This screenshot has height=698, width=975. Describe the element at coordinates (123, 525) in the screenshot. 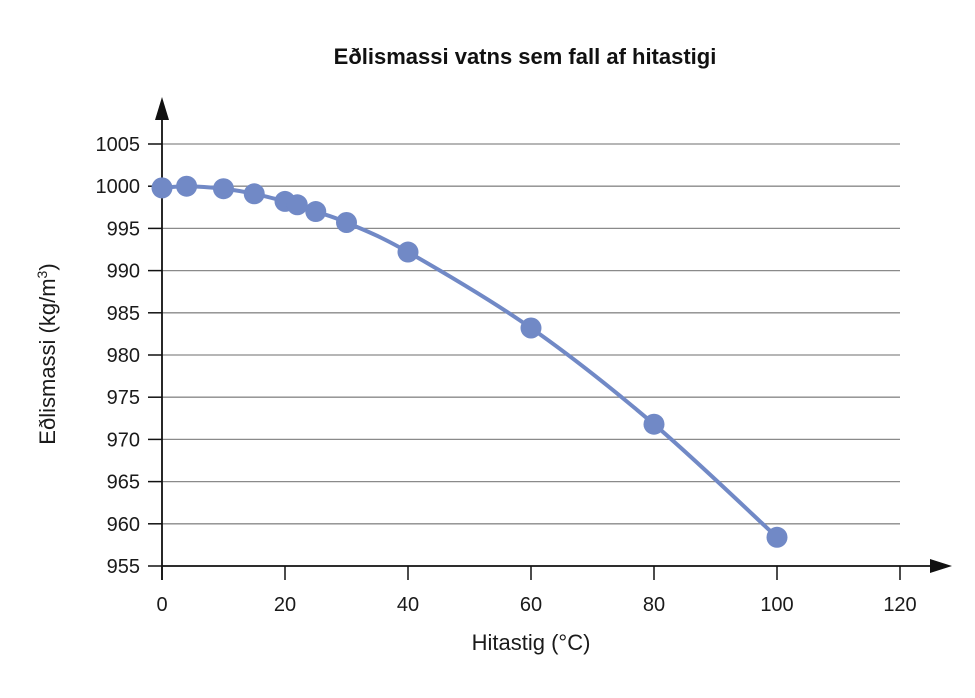

I see `y-tick-label: 960` at that location.